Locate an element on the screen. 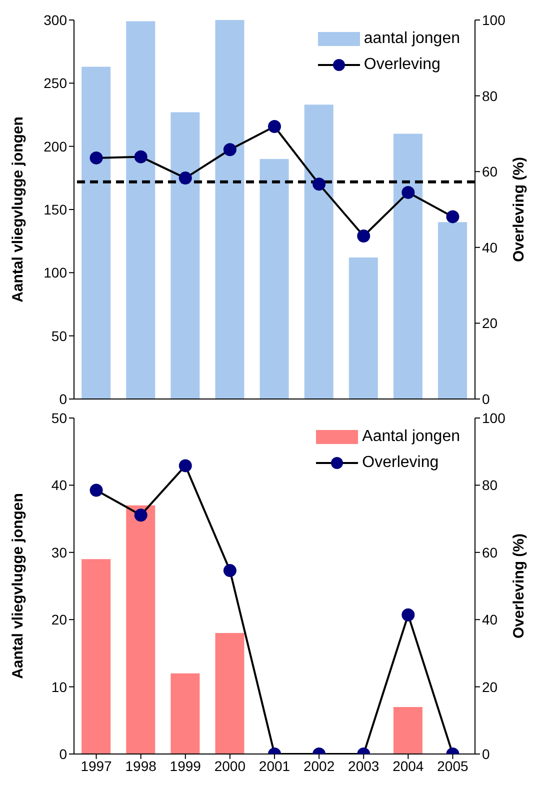 The image size is (537, 785). x-tick-label: 2001 is located at coordinates (274, 766).